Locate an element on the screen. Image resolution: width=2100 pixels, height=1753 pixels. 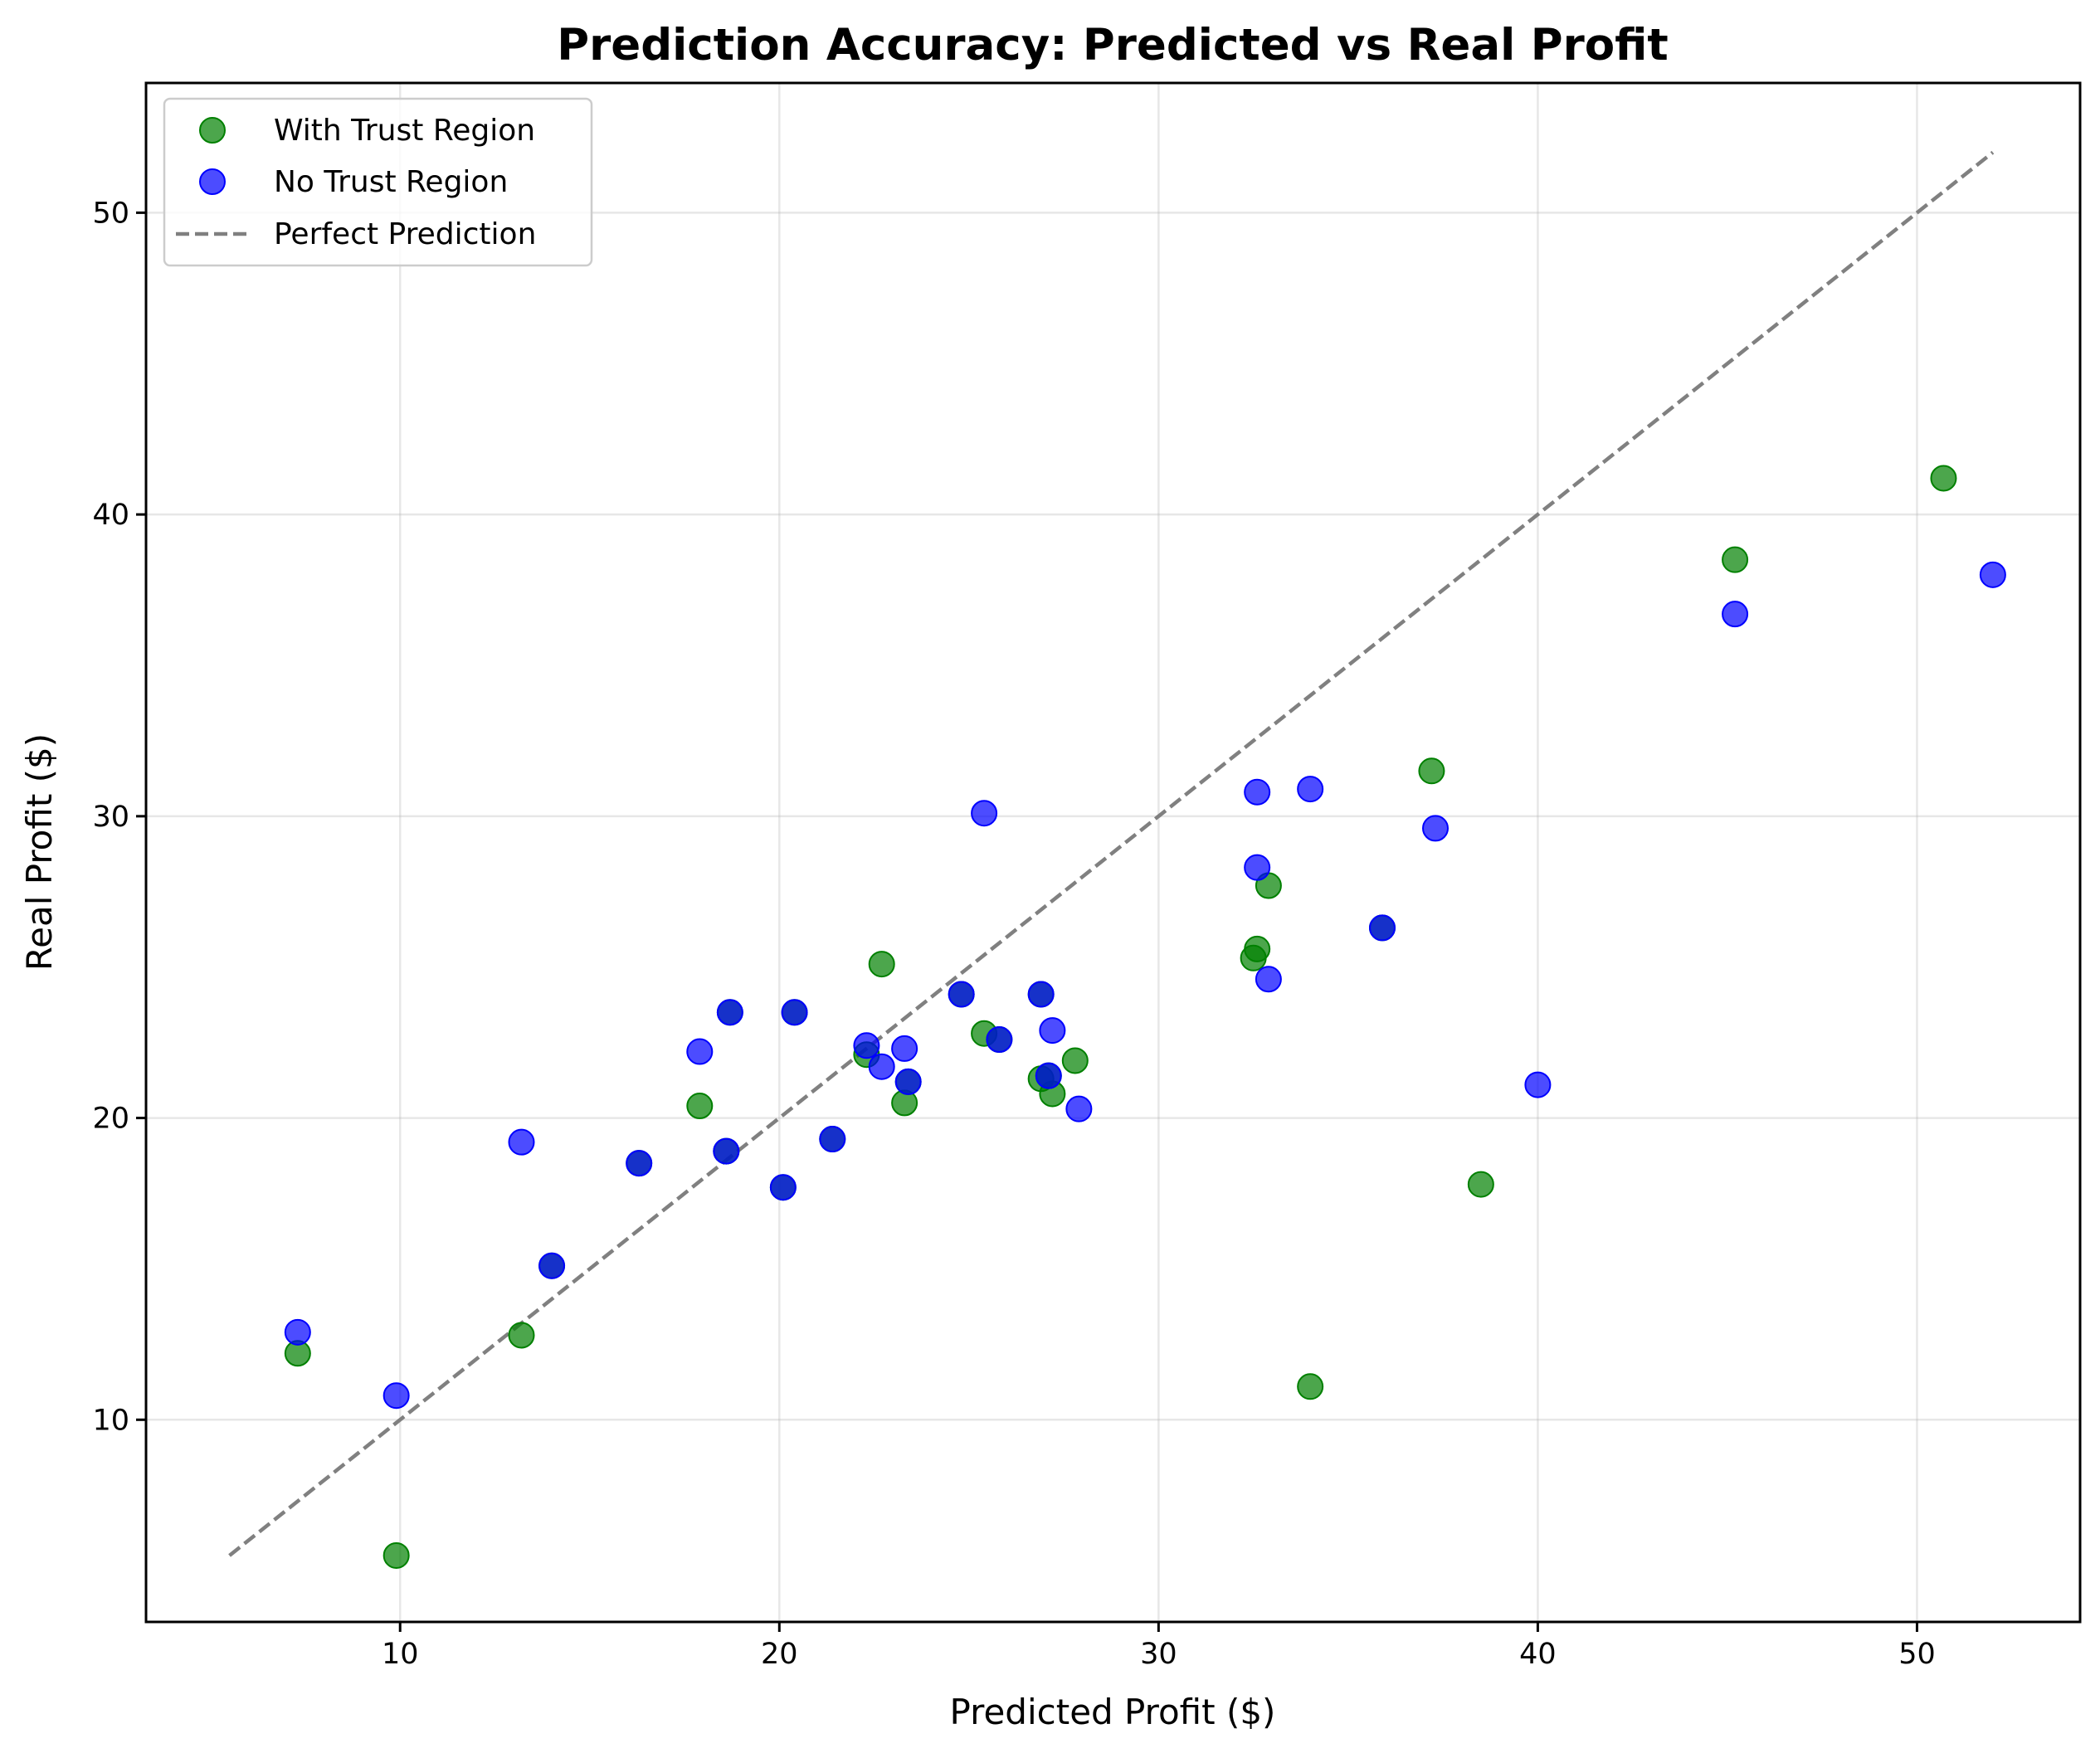
y-tick-label: 50 is located at coordinates (110, 214).